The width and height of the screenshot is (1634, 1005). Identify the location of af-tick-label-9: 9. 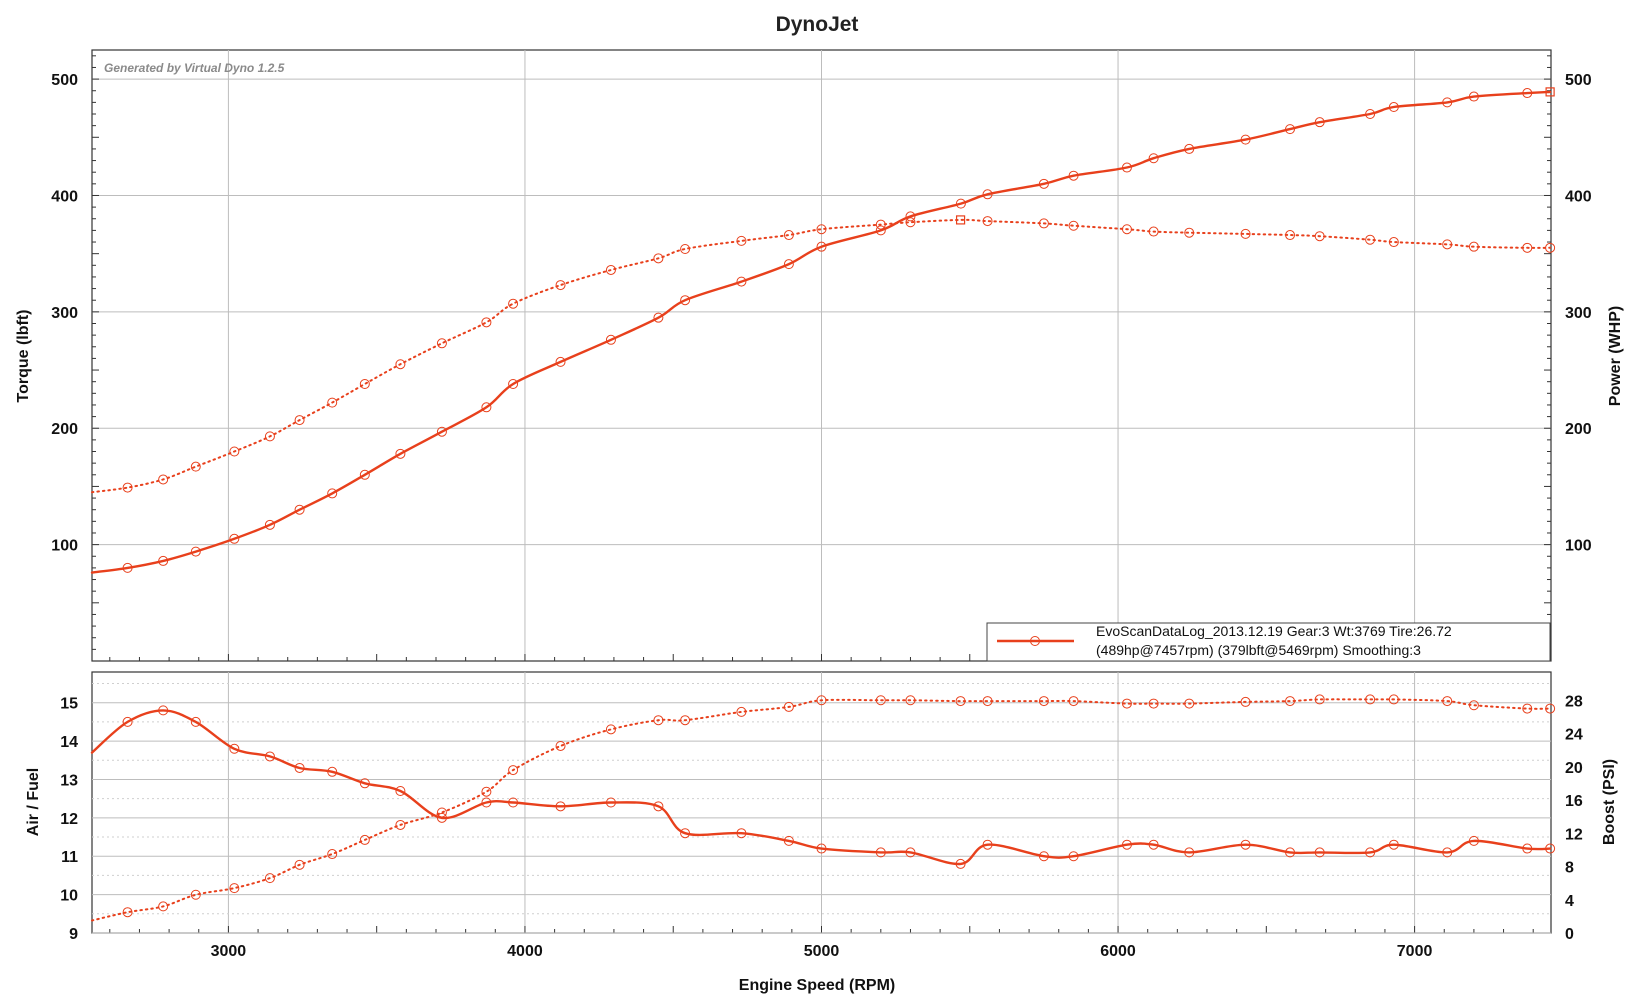
(73, 934).